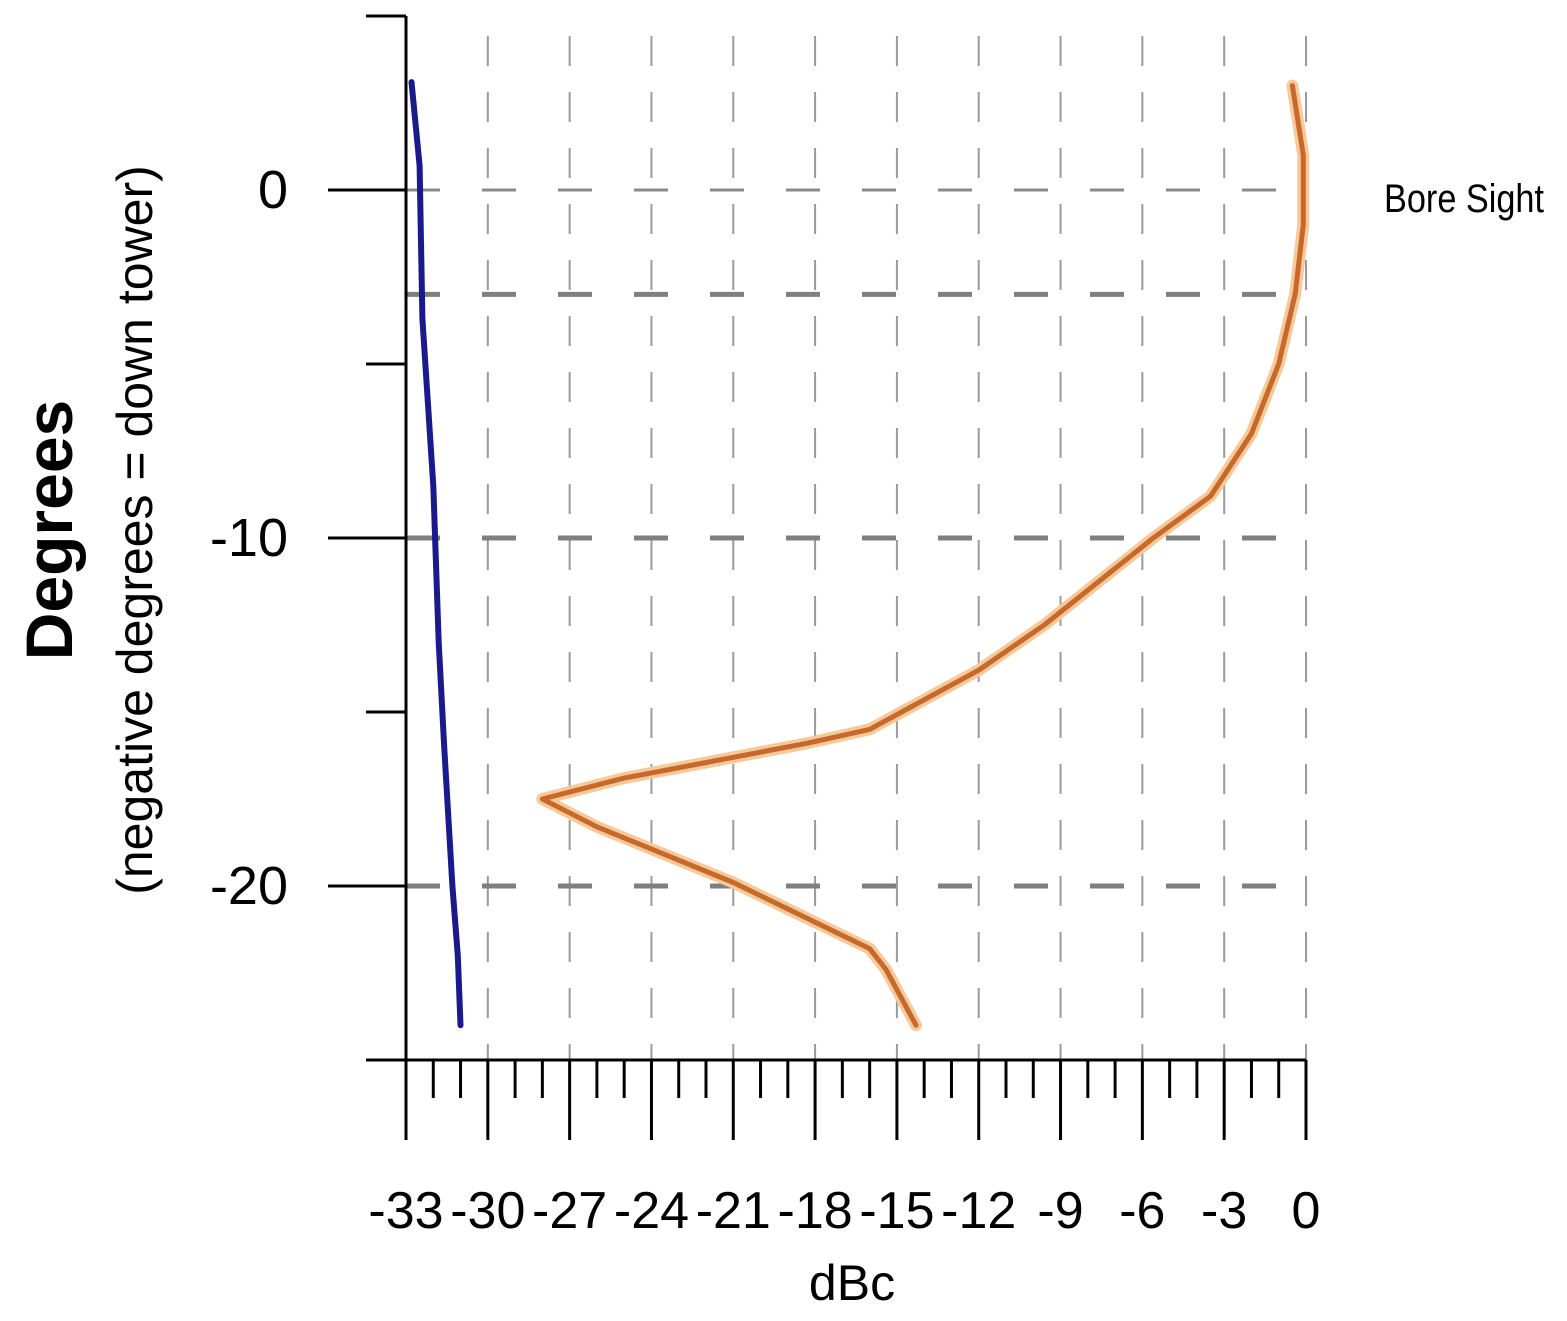 The width and height of the screenshot is (1567, 1321). I want to click on x-tick-label: -15, so click(896, 1211).